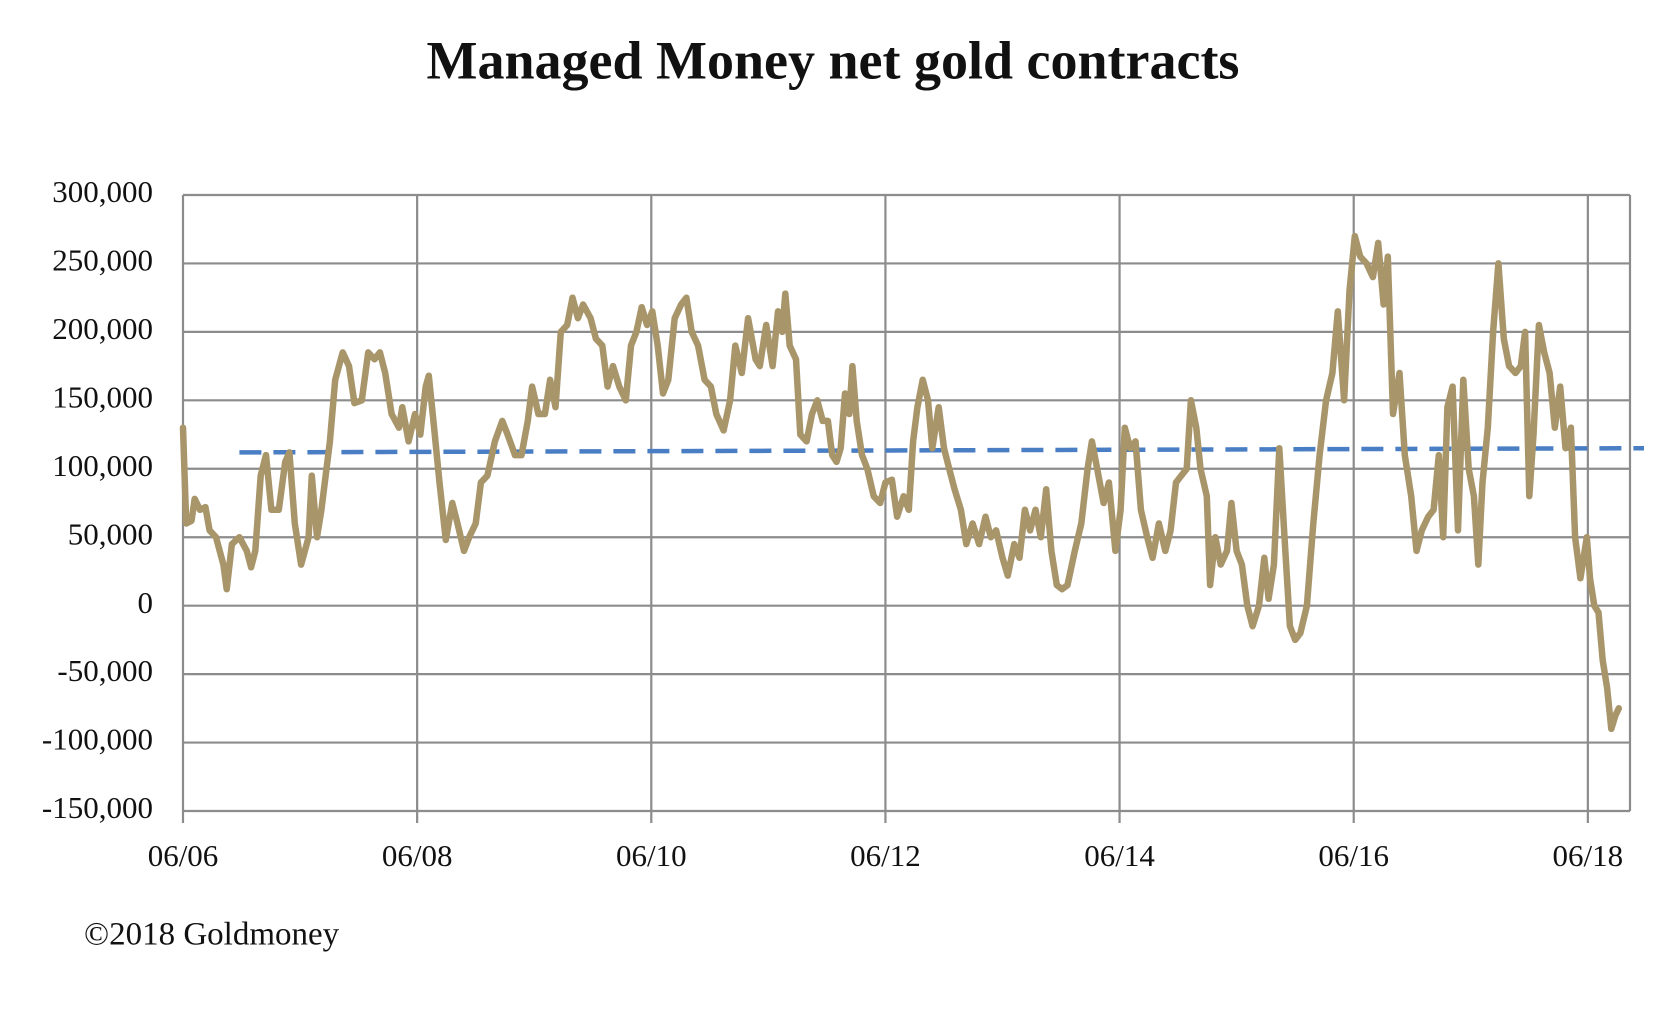 Image resolution: width=1660 pixels, height=1012 pixels. I want to click on y-tick-label: 200,000, so click(102, 328).